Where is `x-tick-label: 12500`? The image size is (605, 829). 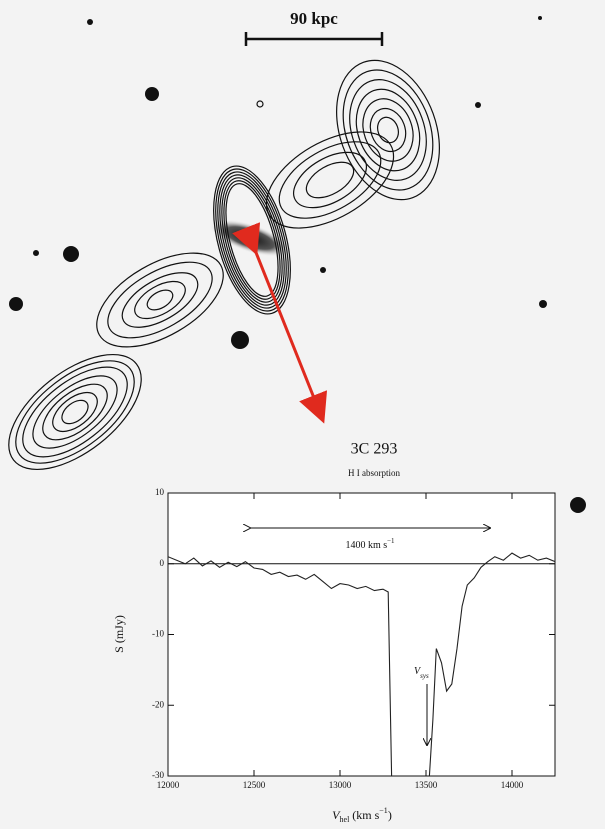 x-tick-label: 12500 is located at coordinates (254, 785).